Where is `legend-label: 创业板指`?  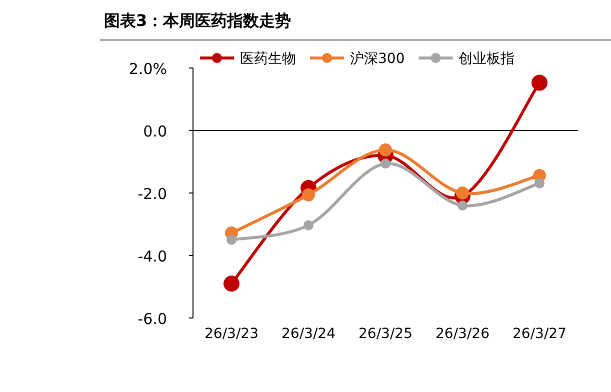
legend-label: 创业板指 is located at coordinates (486, 59).